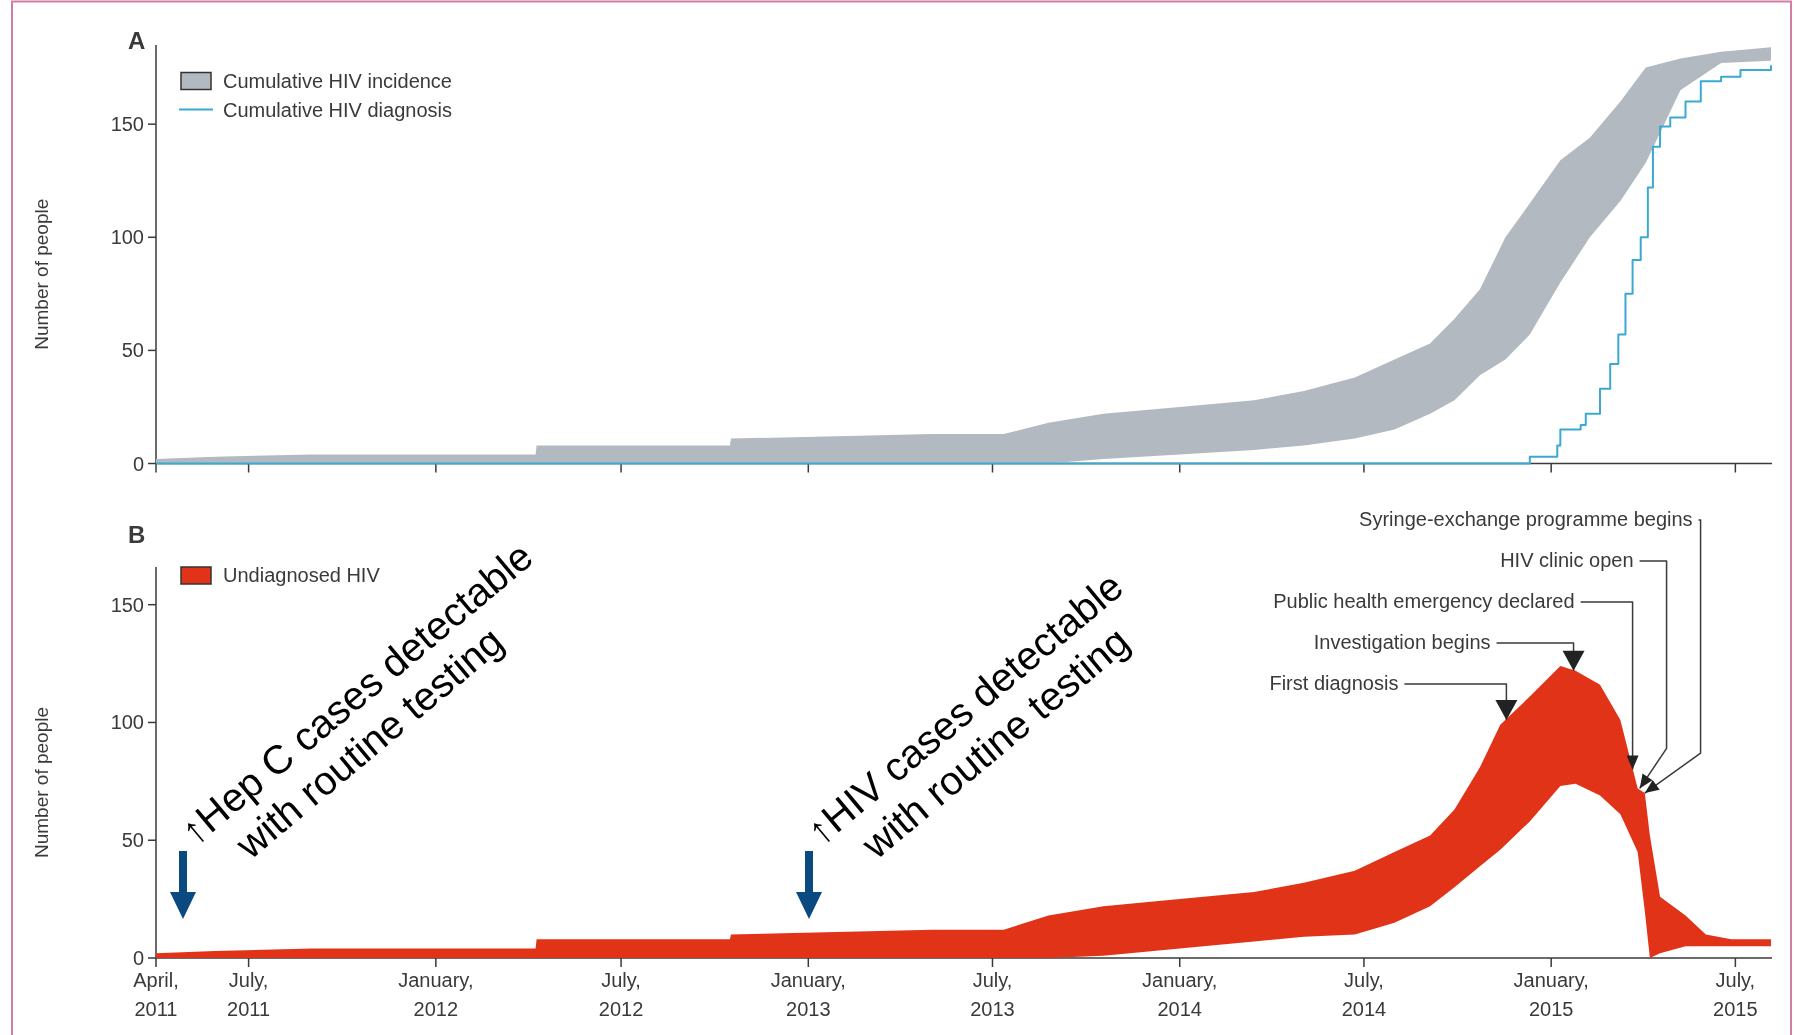 This screenshot has width=1794, height=1035. Describe the element at coordinates (1424, 601) in the screenshot. I see `annotation: Public health emergency declared` at that location.